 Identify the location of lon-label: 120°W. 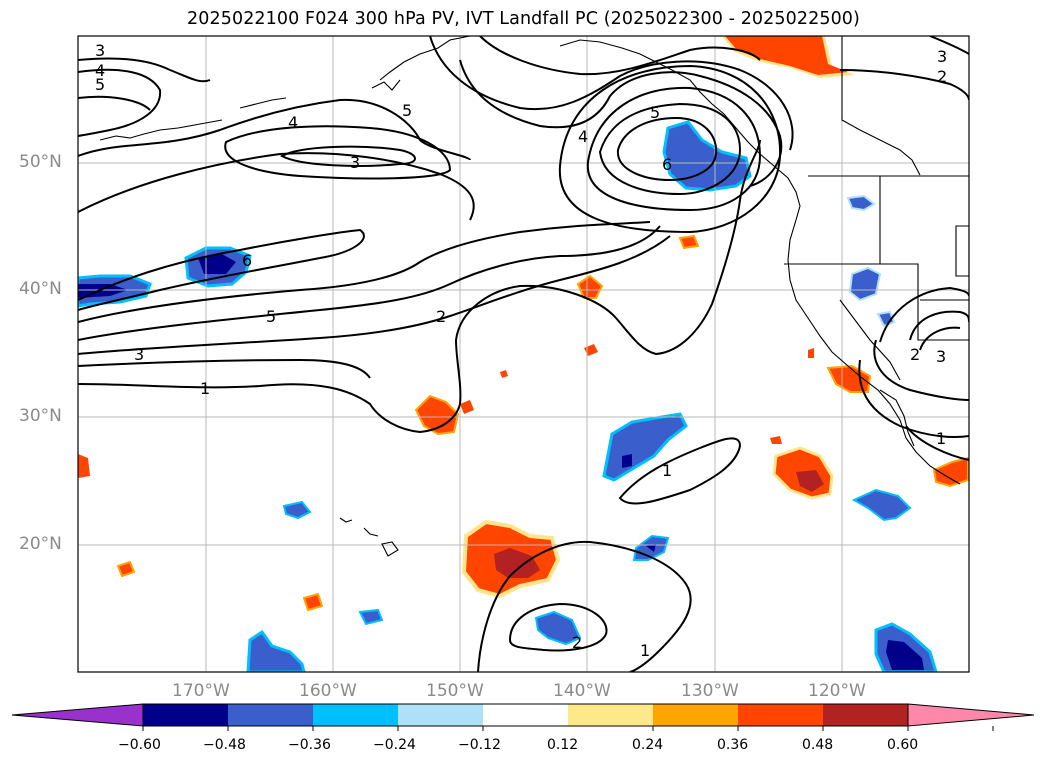
(837, 691).